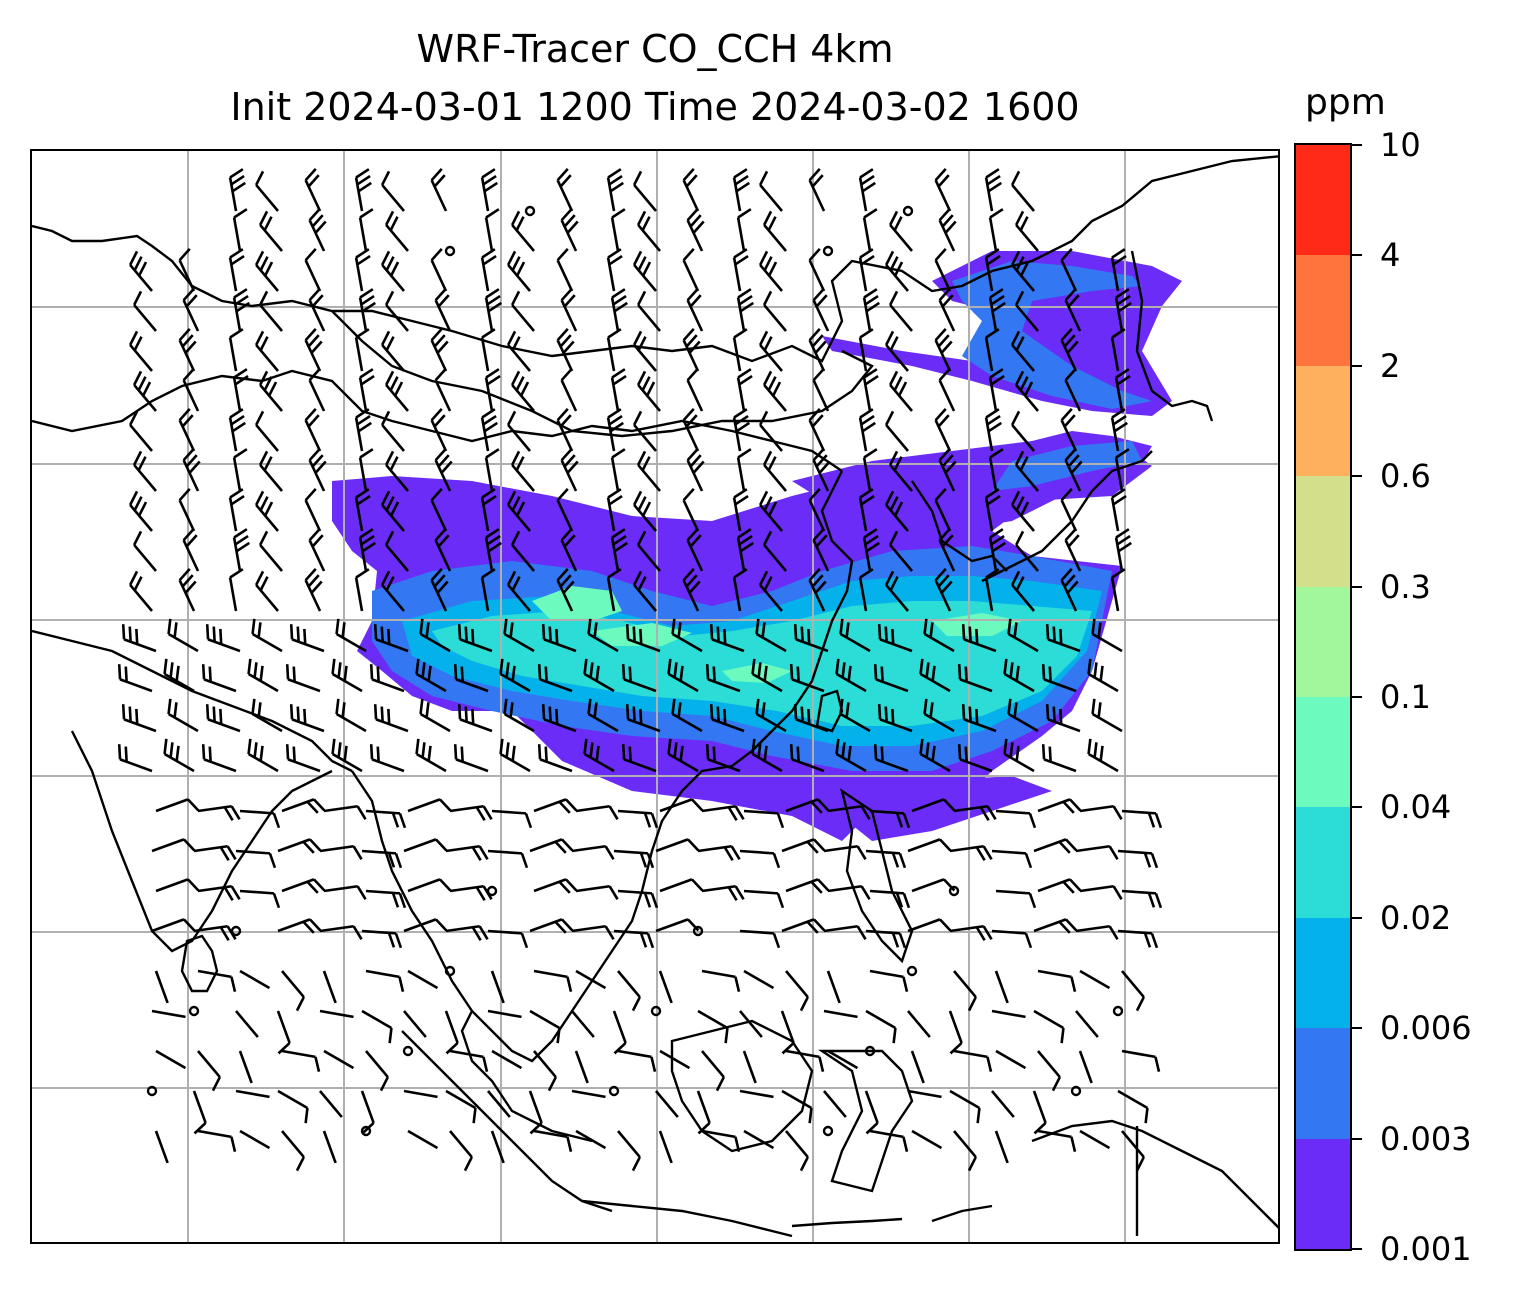  What do you see at coordinates (602, 374) in the screenshot?
I see `coast-mongolia-border` at bounding box center [602, 374].